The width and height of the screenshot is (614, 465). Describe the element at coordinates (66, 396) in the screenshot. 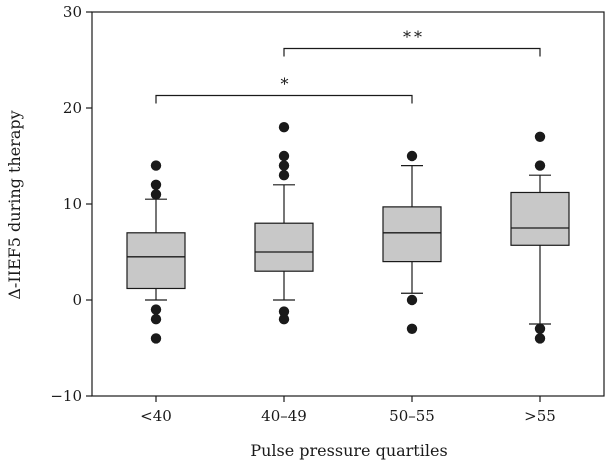

I see `y-tick-label-0: −10` at that location.